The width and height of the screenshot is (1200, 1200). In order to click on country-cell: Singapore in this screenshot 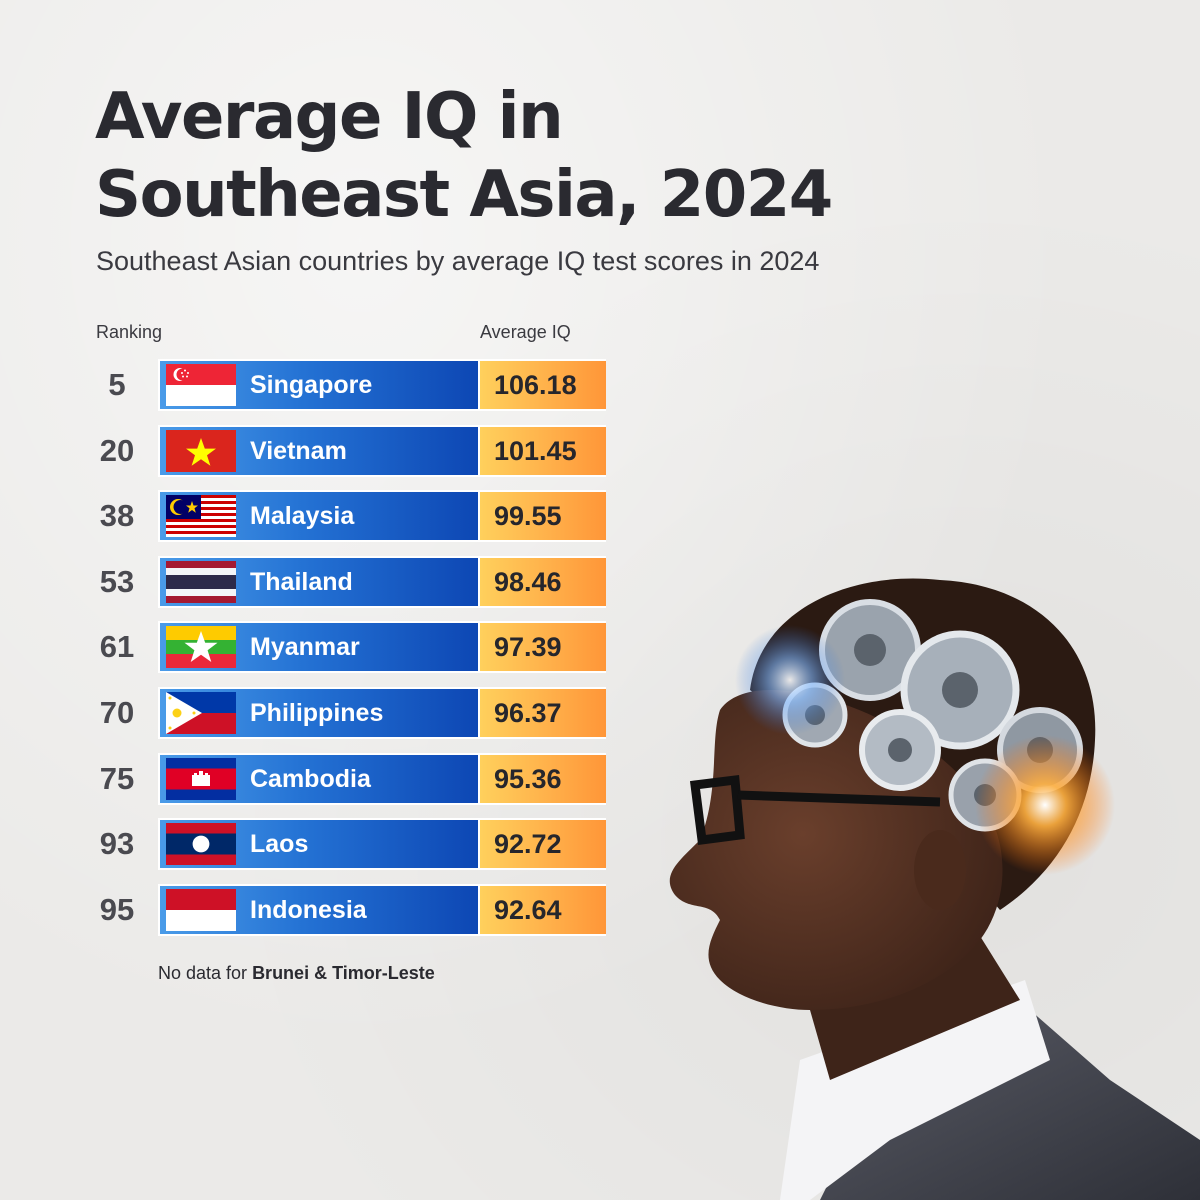, I will do `click(319, 385)`.